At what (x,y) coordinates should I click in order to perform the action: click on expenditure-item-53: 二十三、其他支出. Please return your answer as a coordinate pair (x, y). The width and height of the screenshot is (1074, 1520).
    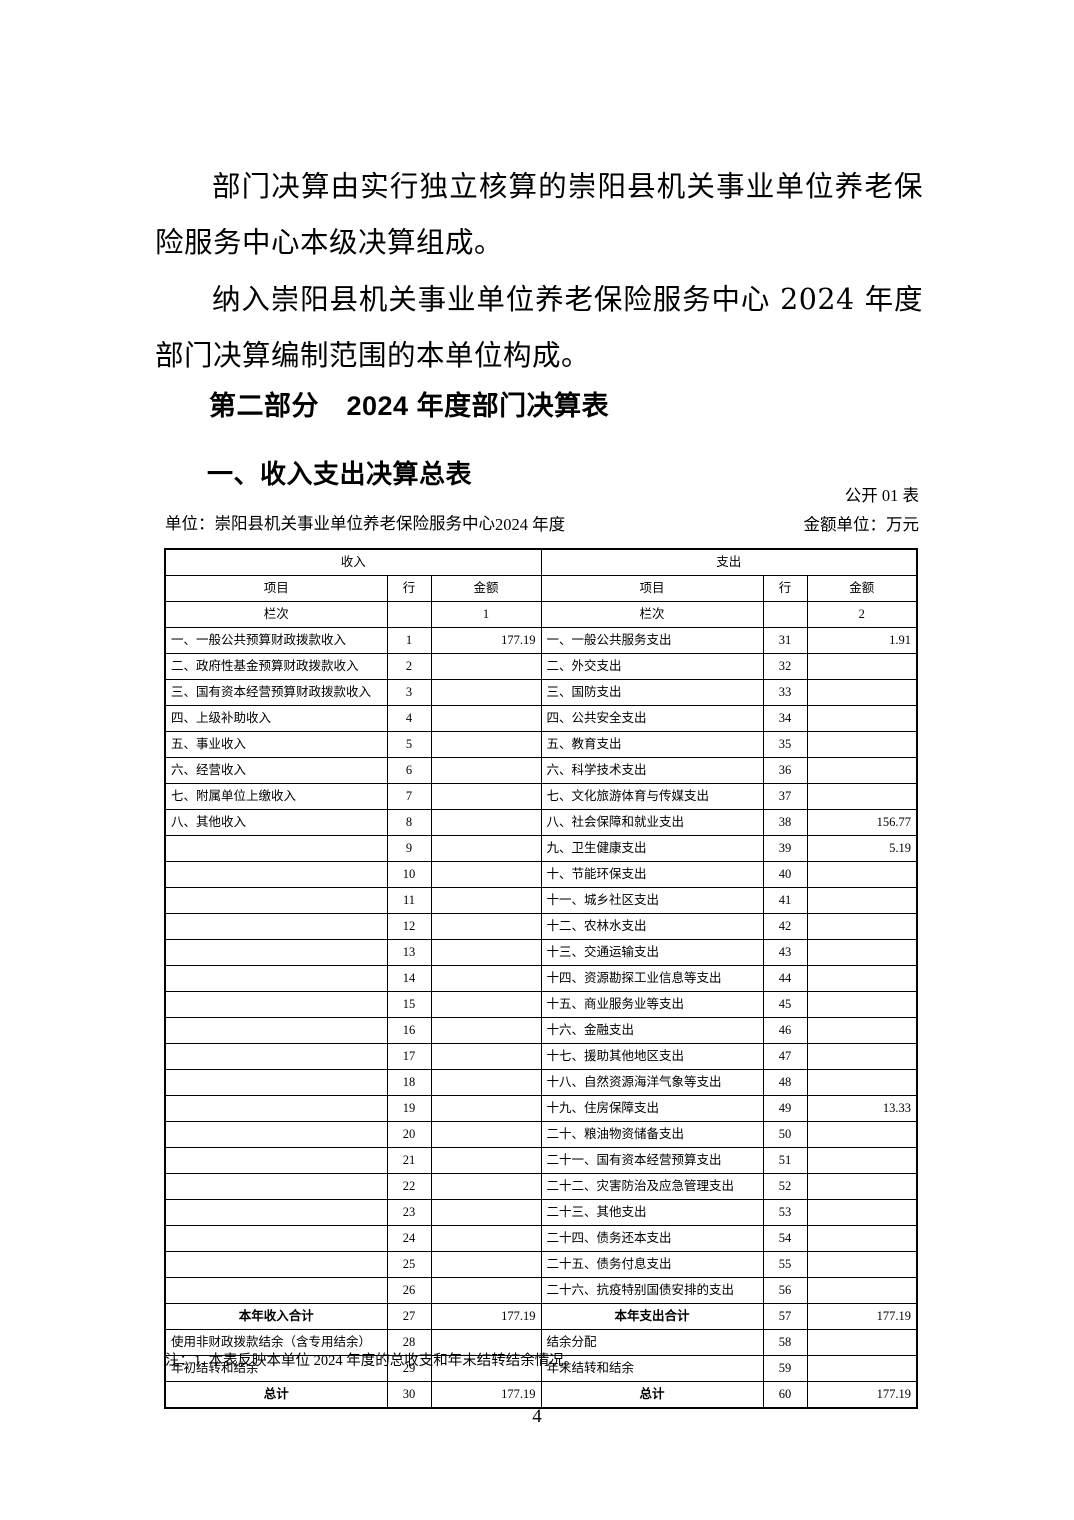
    Looking at the image, I should click on (652, 1212).